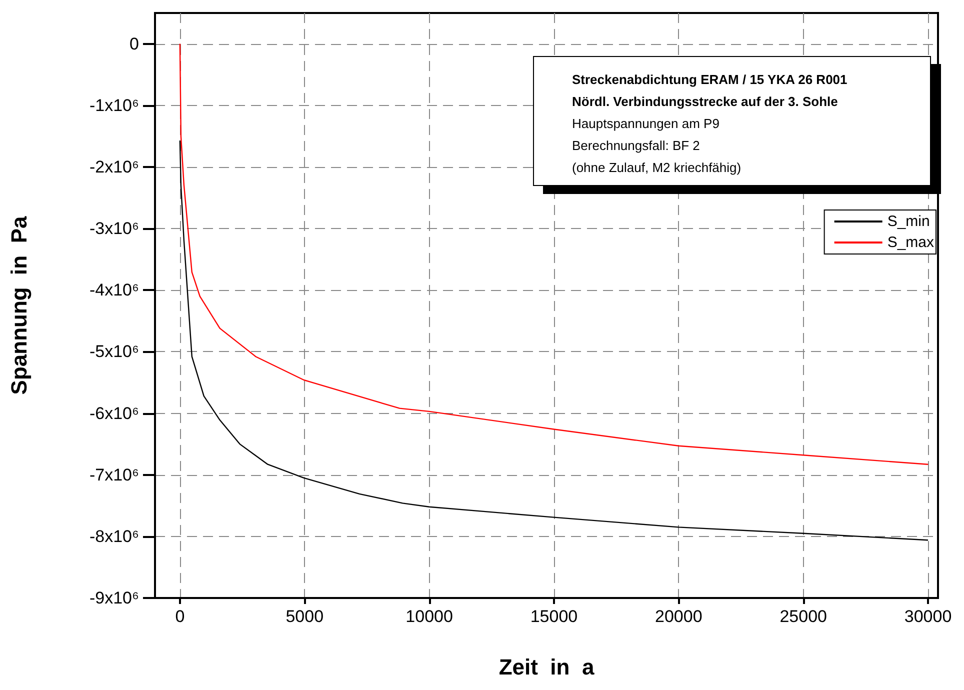 The height and width of the screenshot is (690, 964). I want to click on x-tick-label: 20000, so click(678, 616).